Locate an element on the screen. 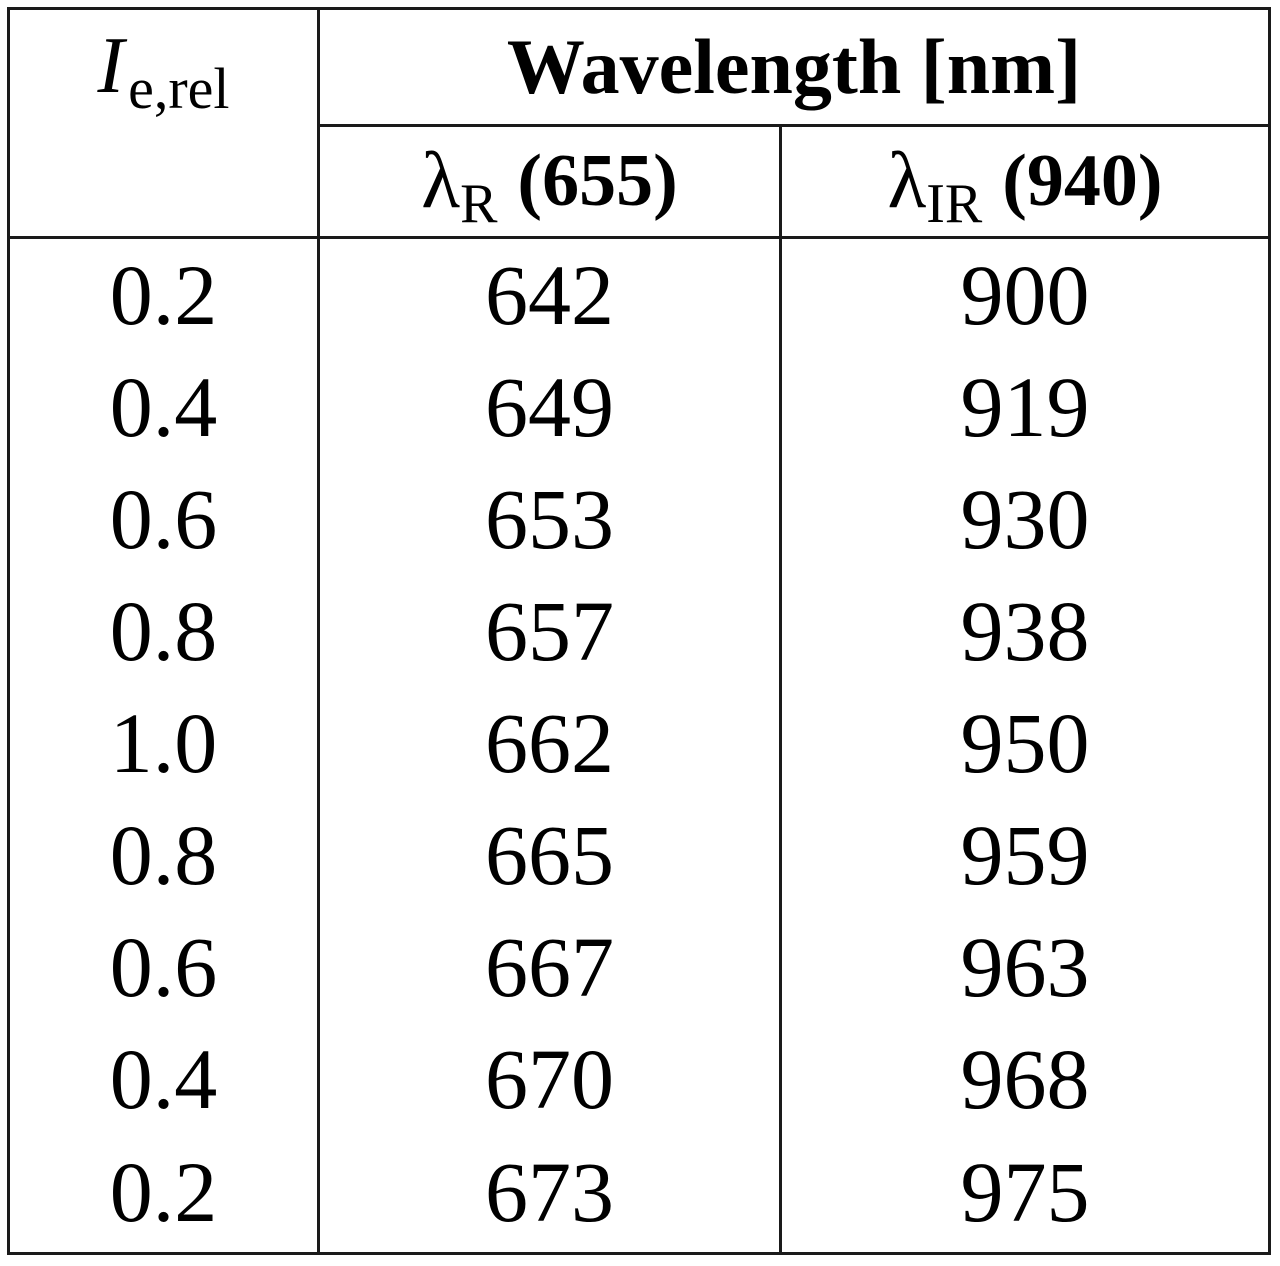  header-wavelength-label: Wavelength [nm] is located at coordinates (794, 66).